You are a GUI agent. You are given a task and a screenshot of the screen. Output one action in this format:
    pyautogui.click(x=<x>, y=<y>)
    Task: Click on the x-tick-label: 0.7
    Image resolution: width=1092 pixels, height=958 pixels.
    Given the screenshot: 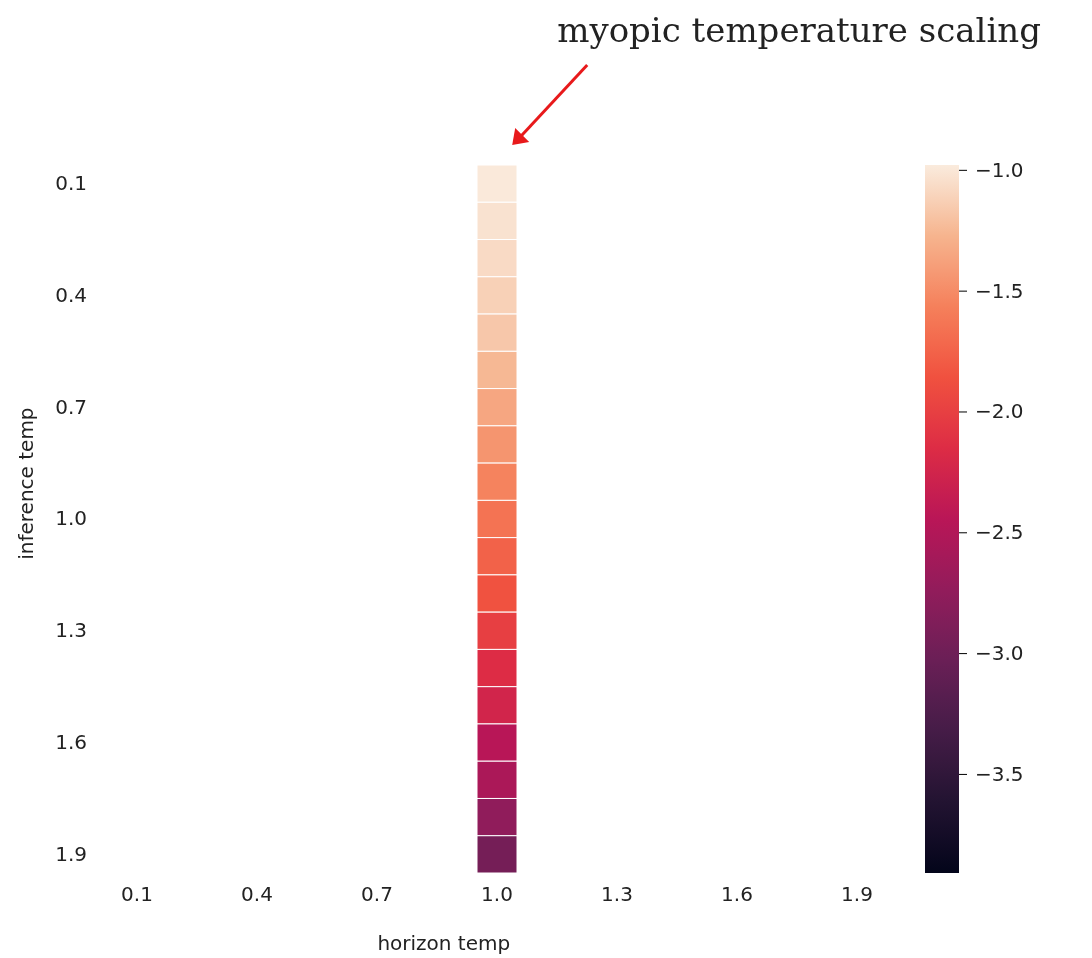 What is the action you would take?
    pyautogui.click(x=377, y=894)
    